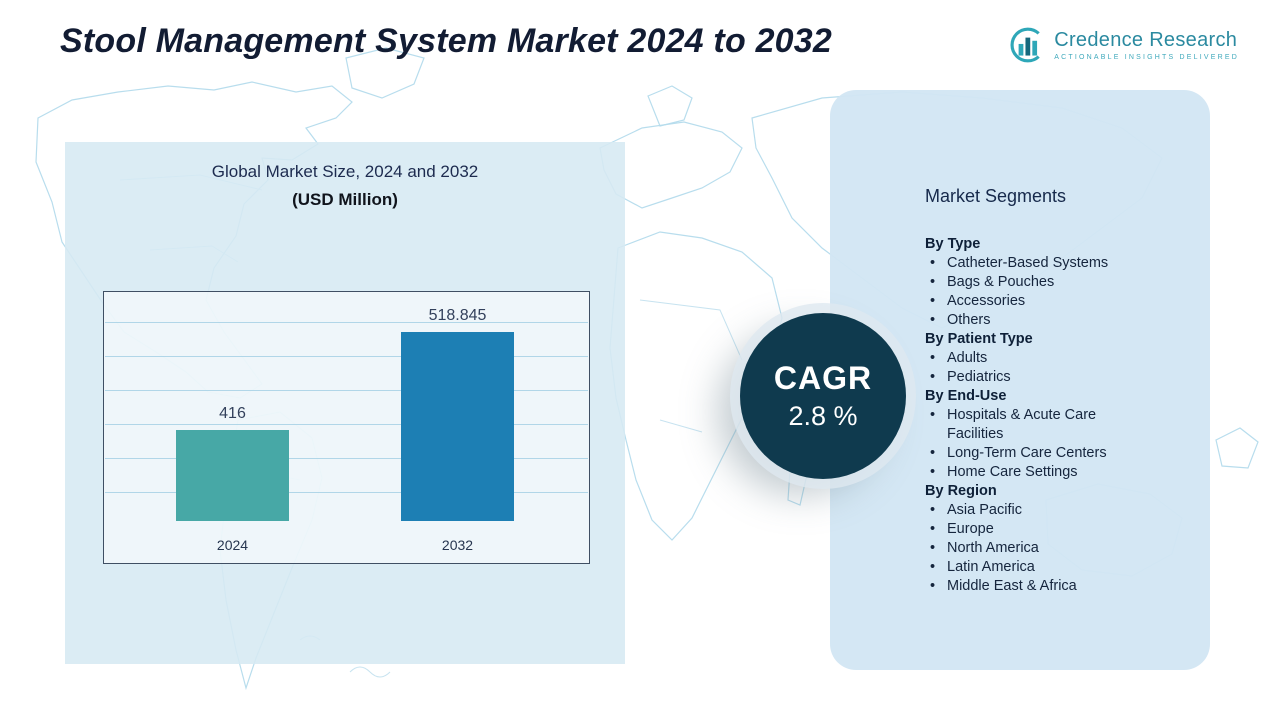 This screenshot has height=713, width=1267. What do you see at coordinates (1012, 472) in the screenshot?
I see `segment-item-label: Home Care Settings` at bounding box center [1012, 472].